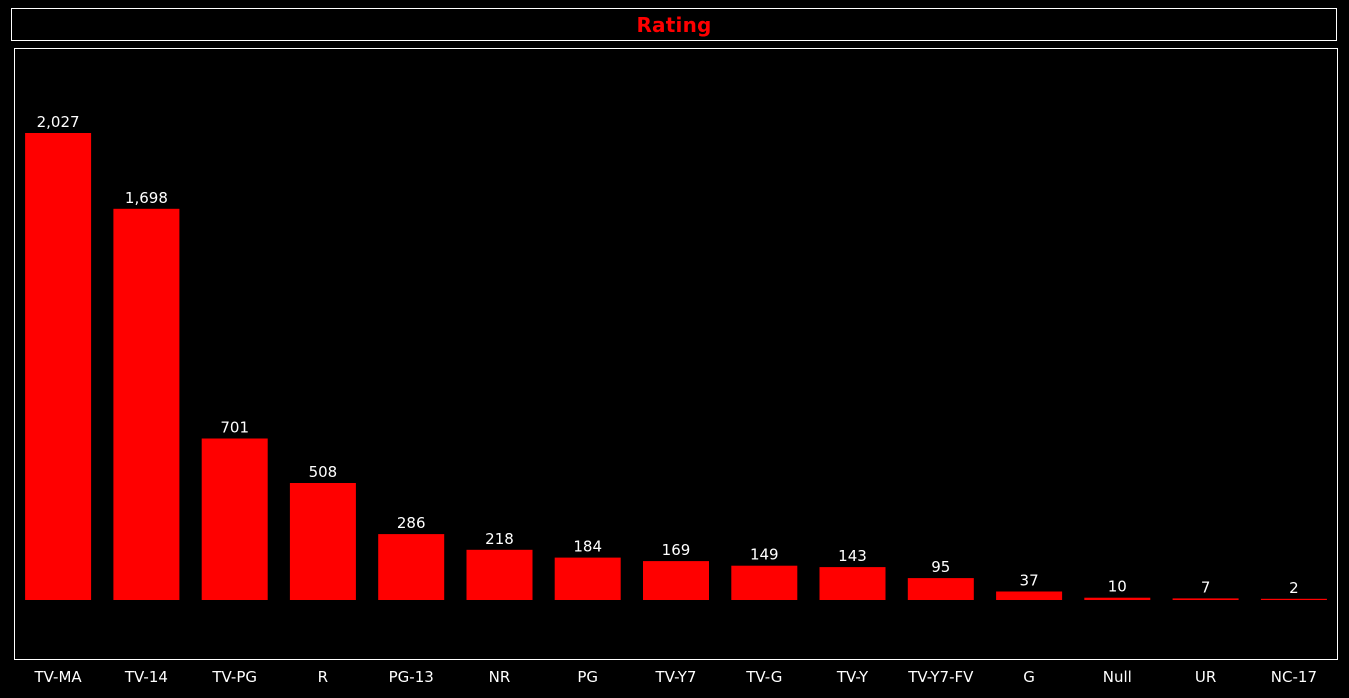 The height and width of the screenshot is (698, 1349). What do you see at coordinates (1029, 595) in the screenshot?
I see `bar-g` at bounding box center [1029, 595].